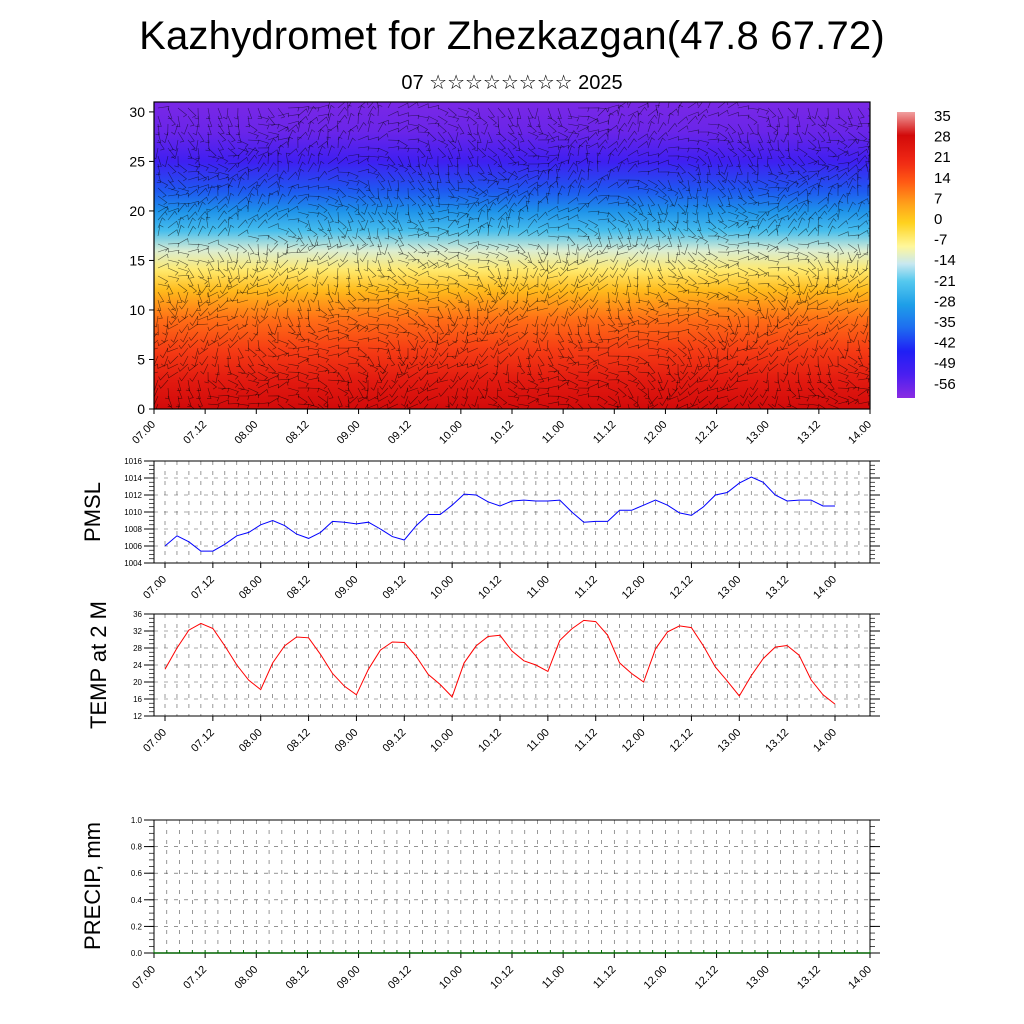 The image size is (1024, 1024). What do you see at coordinates (512, 512) in the screenshot?
I see `pmsl-grid` at bounding box center [512, 512].